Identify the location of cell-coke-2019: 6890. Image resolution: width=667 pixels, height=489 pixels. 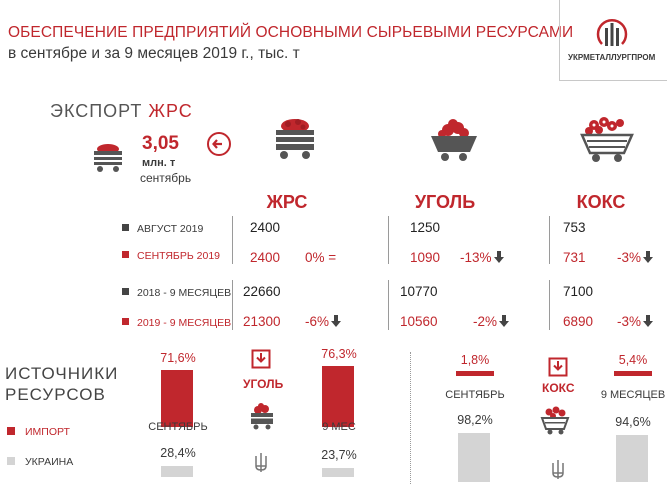
(578, 321).